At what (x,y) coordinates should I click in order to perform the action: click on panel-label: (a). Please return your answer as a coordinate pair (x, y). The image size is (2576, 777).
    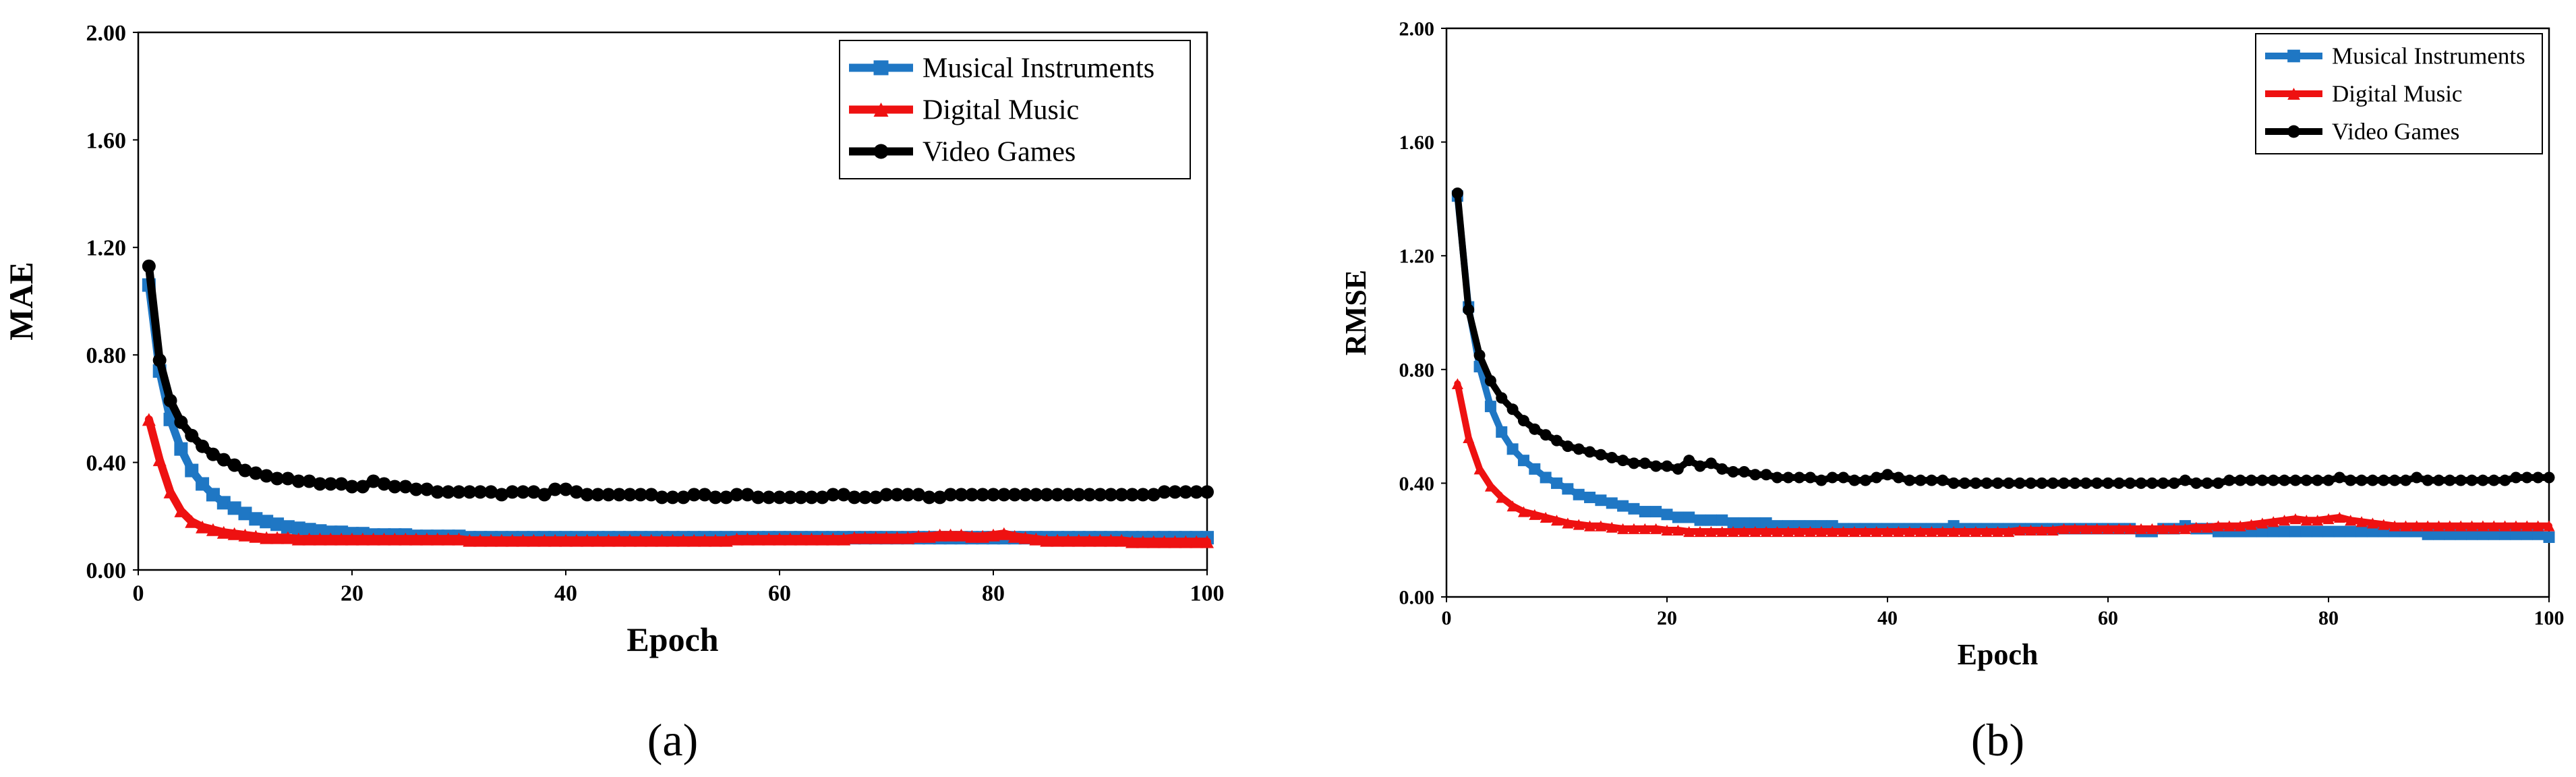
    Looking at the image, I should click on (673, 740).